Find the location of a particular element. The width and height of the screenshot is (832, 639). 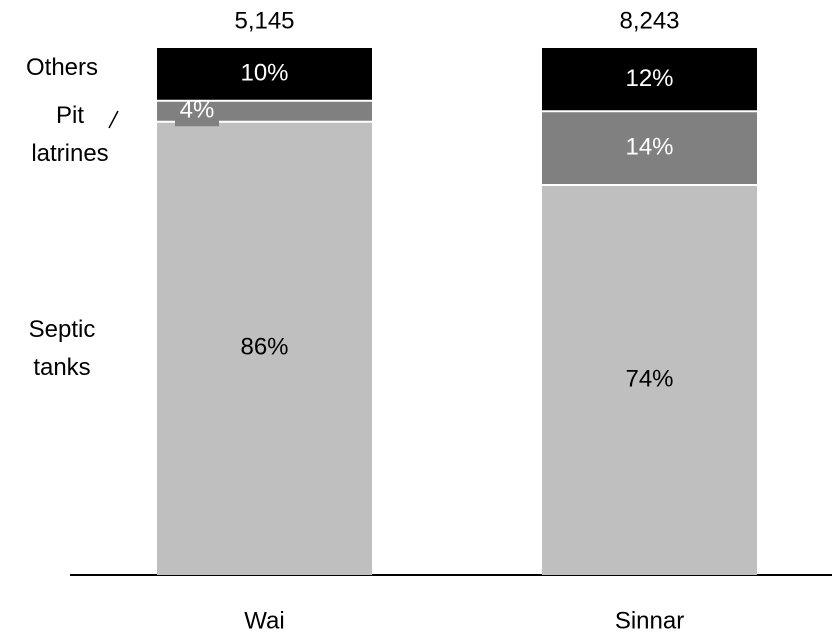

value-label: 74% is located at coordinates (649, 378).